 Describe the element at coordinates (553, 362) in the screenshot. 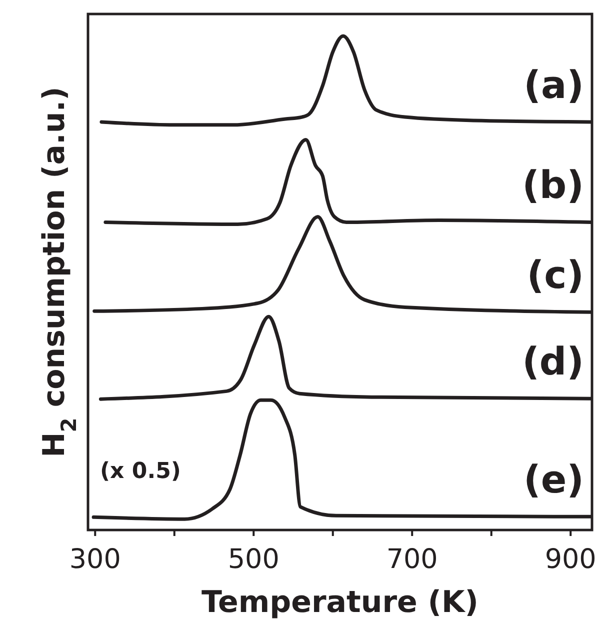

I see `series-label: (d)` at that location.